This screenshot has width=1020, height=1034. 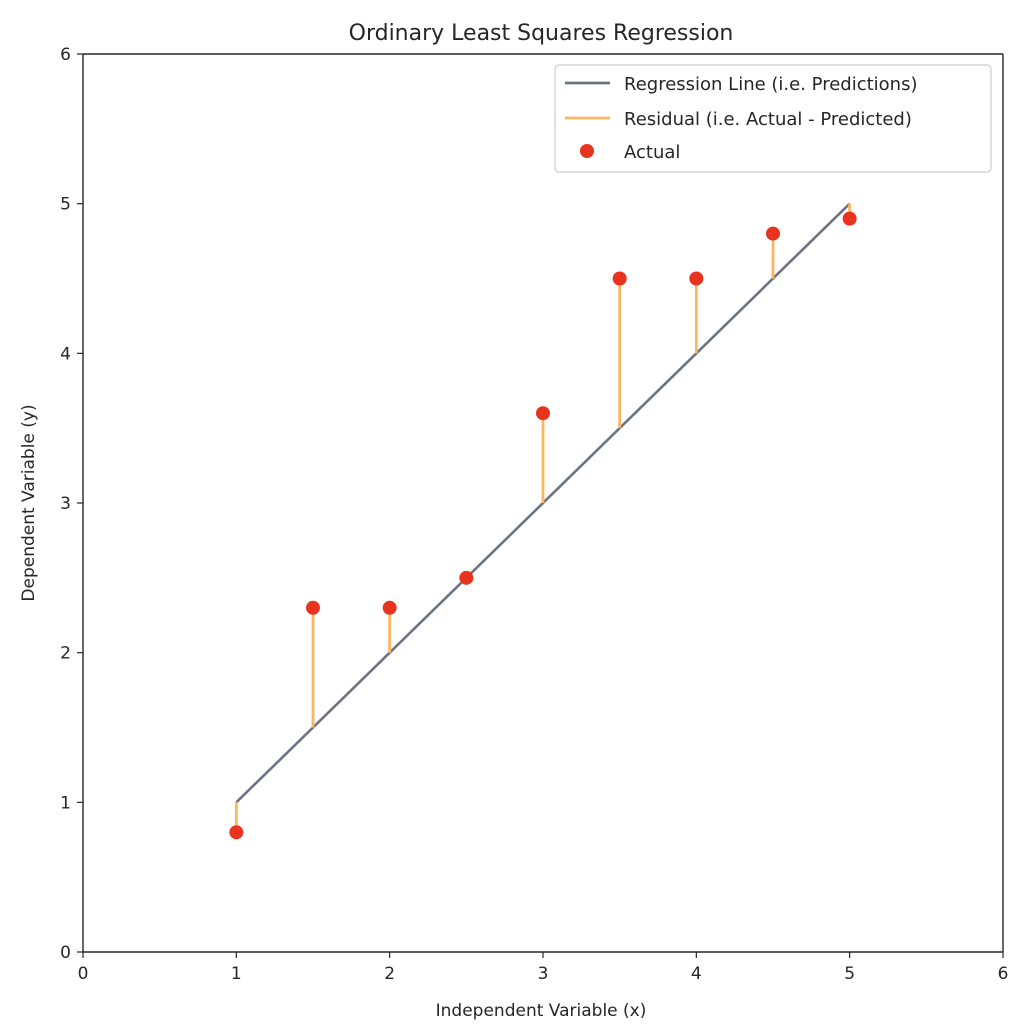 What do you see at coordinates (29, 502) in the screenshot?
I see `y-axis-label: Dependent Variable (y)` at bounding box center [29, 502].